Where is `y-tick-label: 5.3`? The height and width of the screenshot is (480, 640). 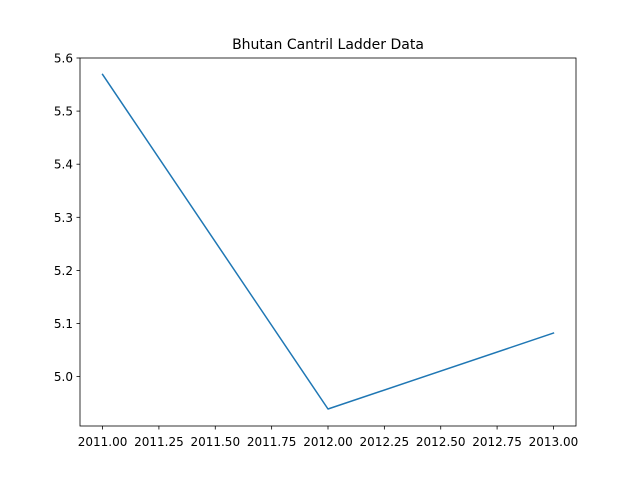 y-tick-label: 5.3 is located at coordinates (63, 218).